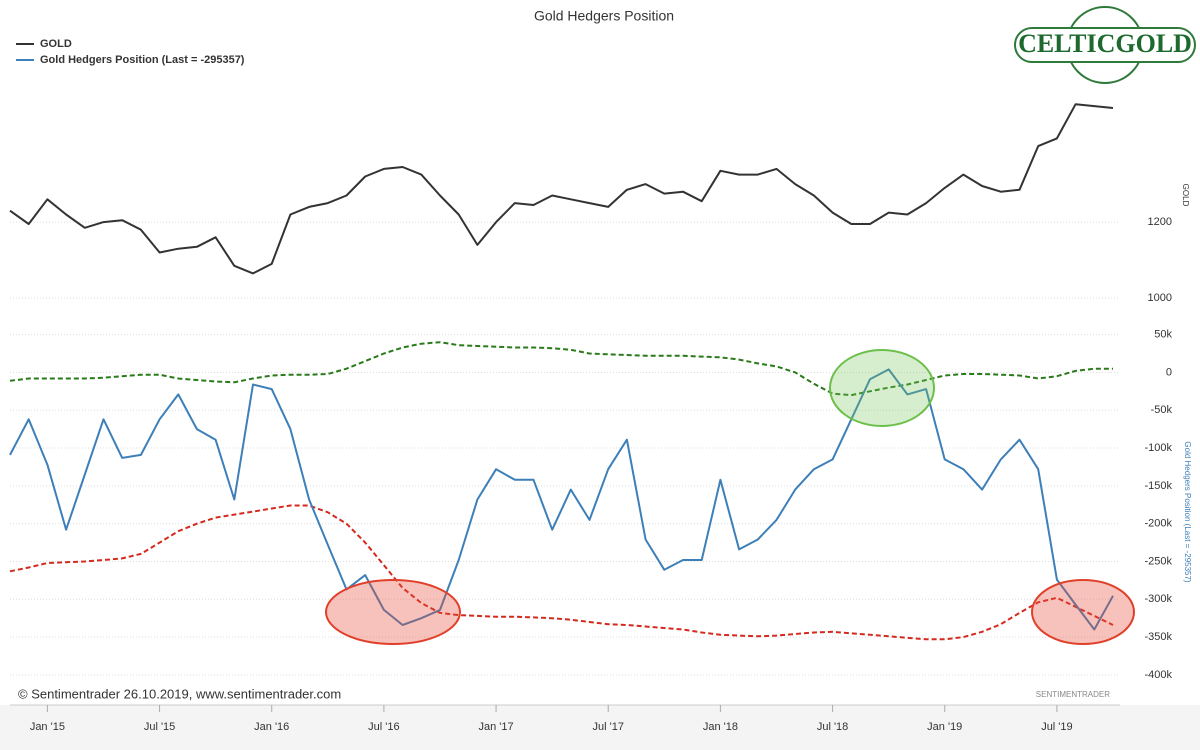 The image size is (1200, 750). Describe the element at coordinates (1158, 637) in the screenshot. I see `y-tick-label: -350k` at that location.